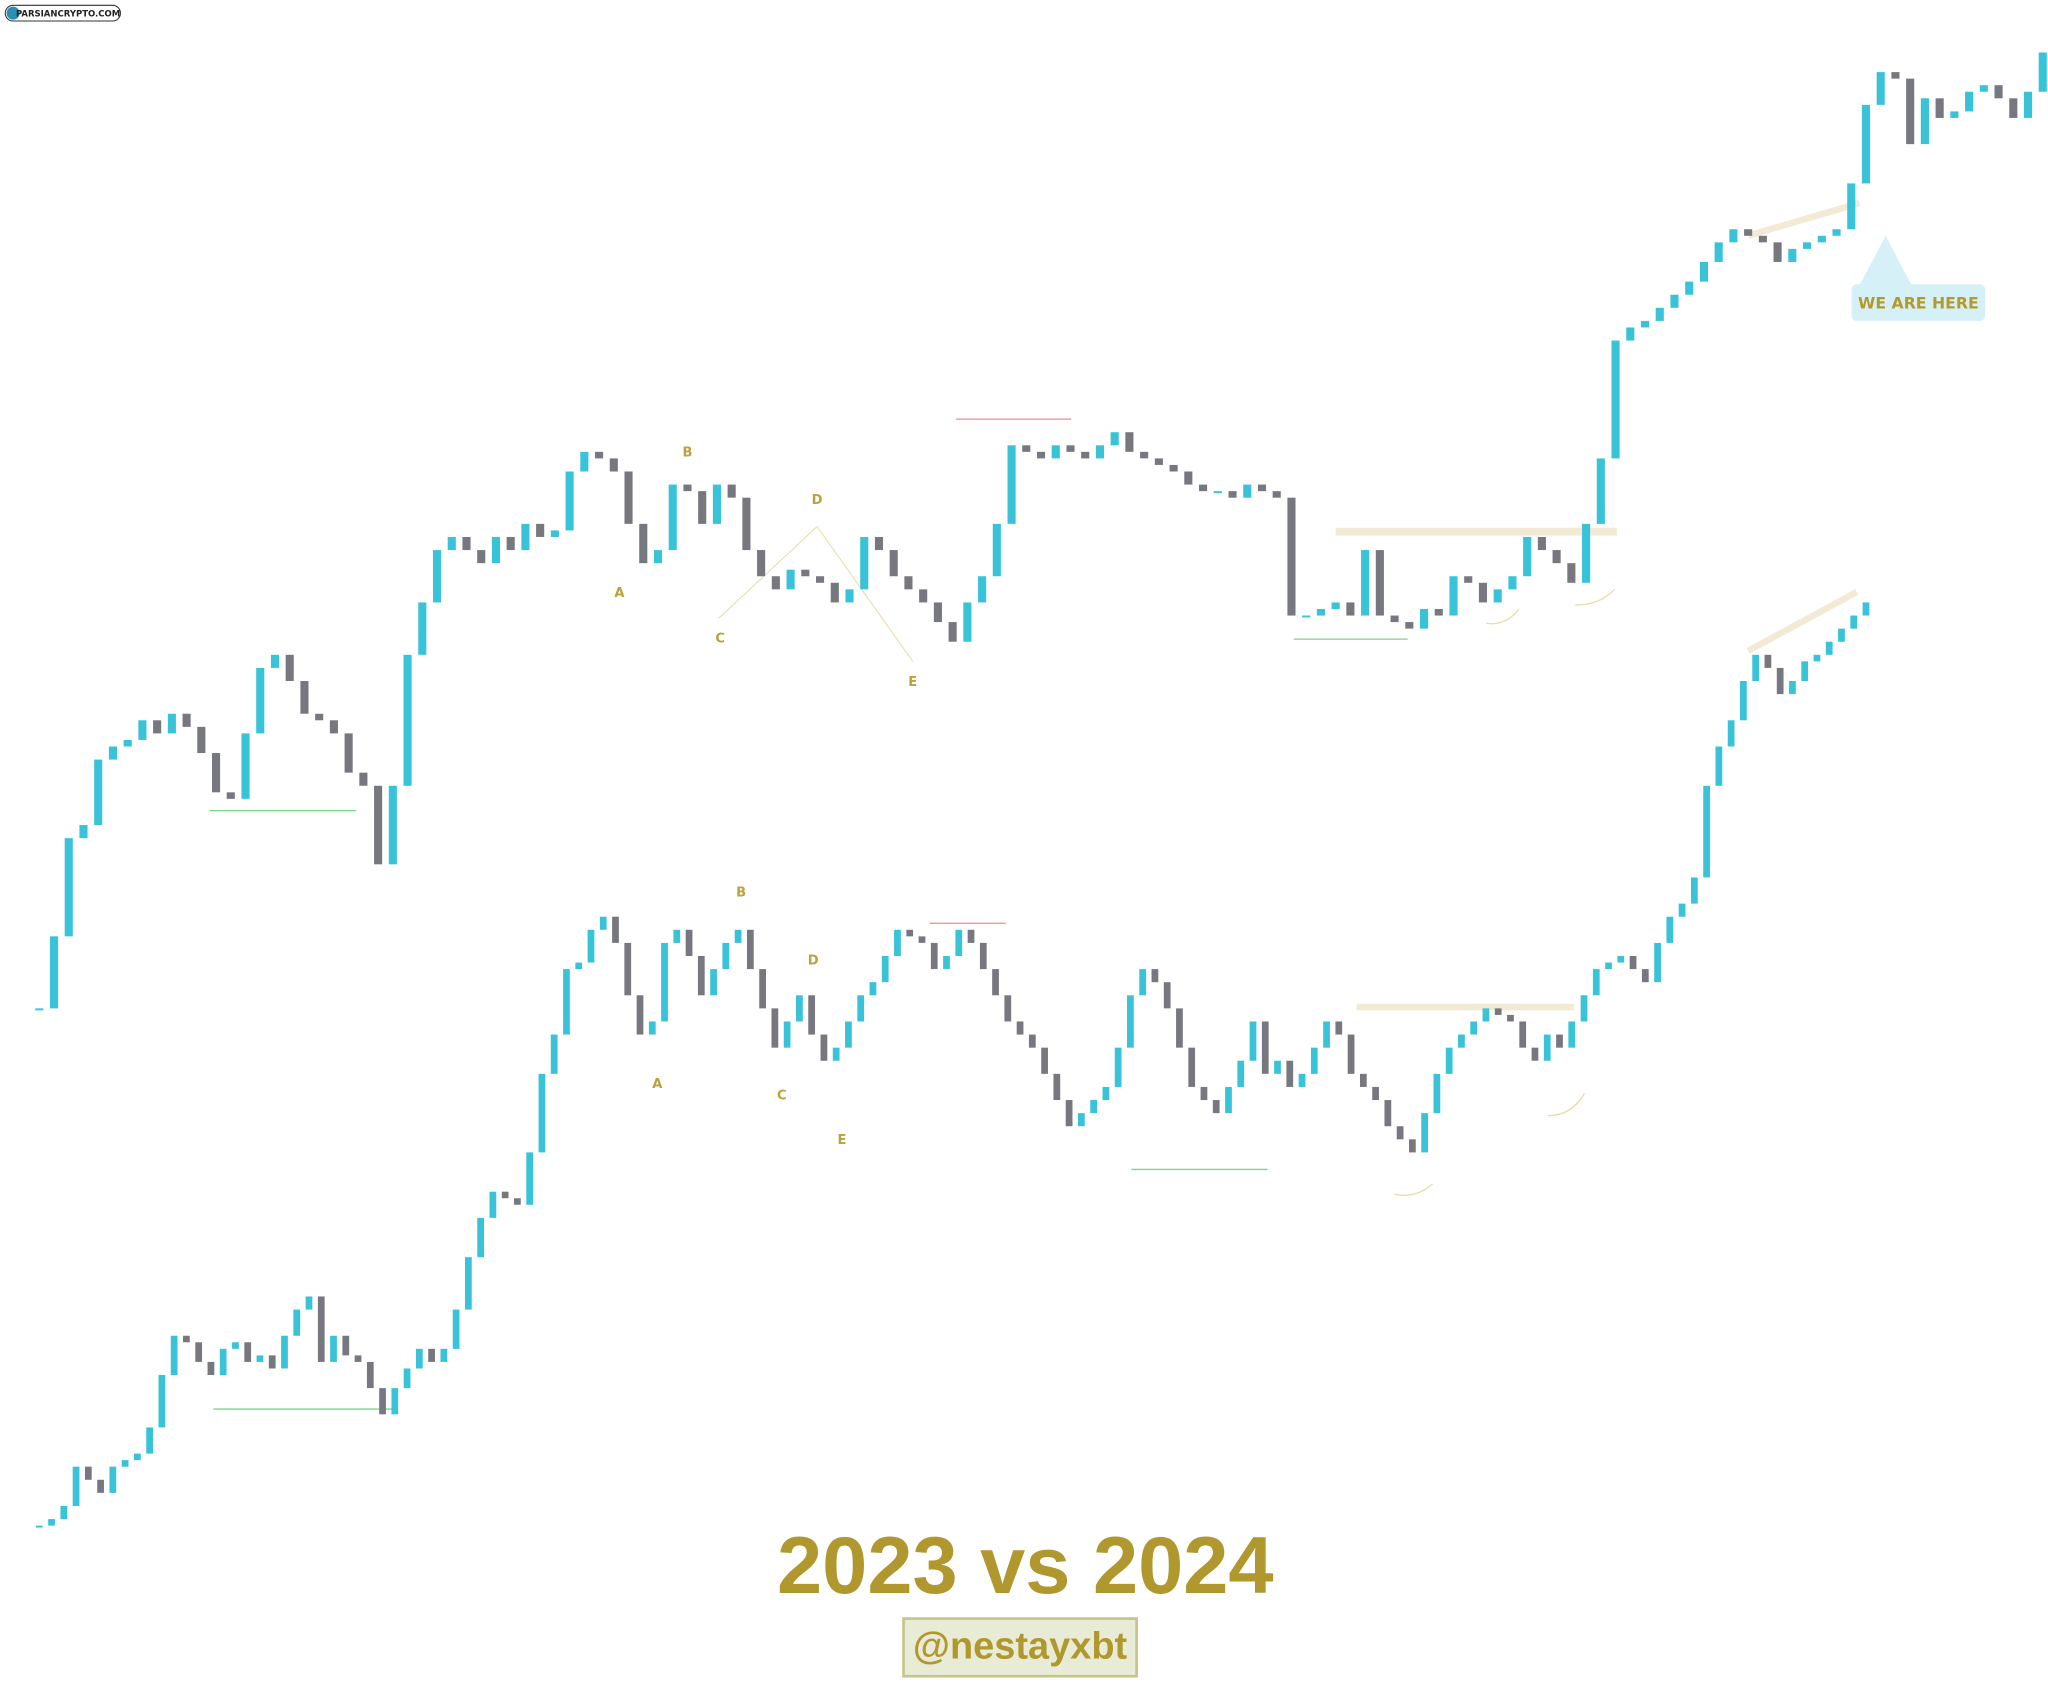  I want to click on handle-box, so click(1020, 1647).